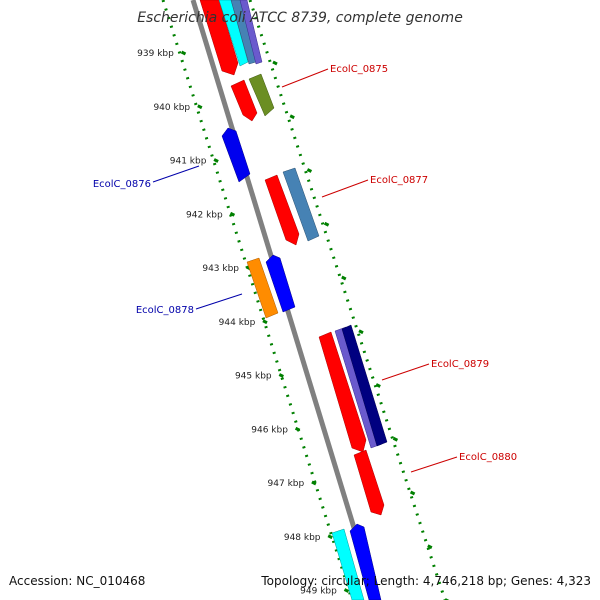 This screenshot has width=600, height=600. What do you see at coordinates (460, 364) in the screenshot?
I see `gene-label-ecolc-0879: EcolC_0879` at bounding box center [460, 364].